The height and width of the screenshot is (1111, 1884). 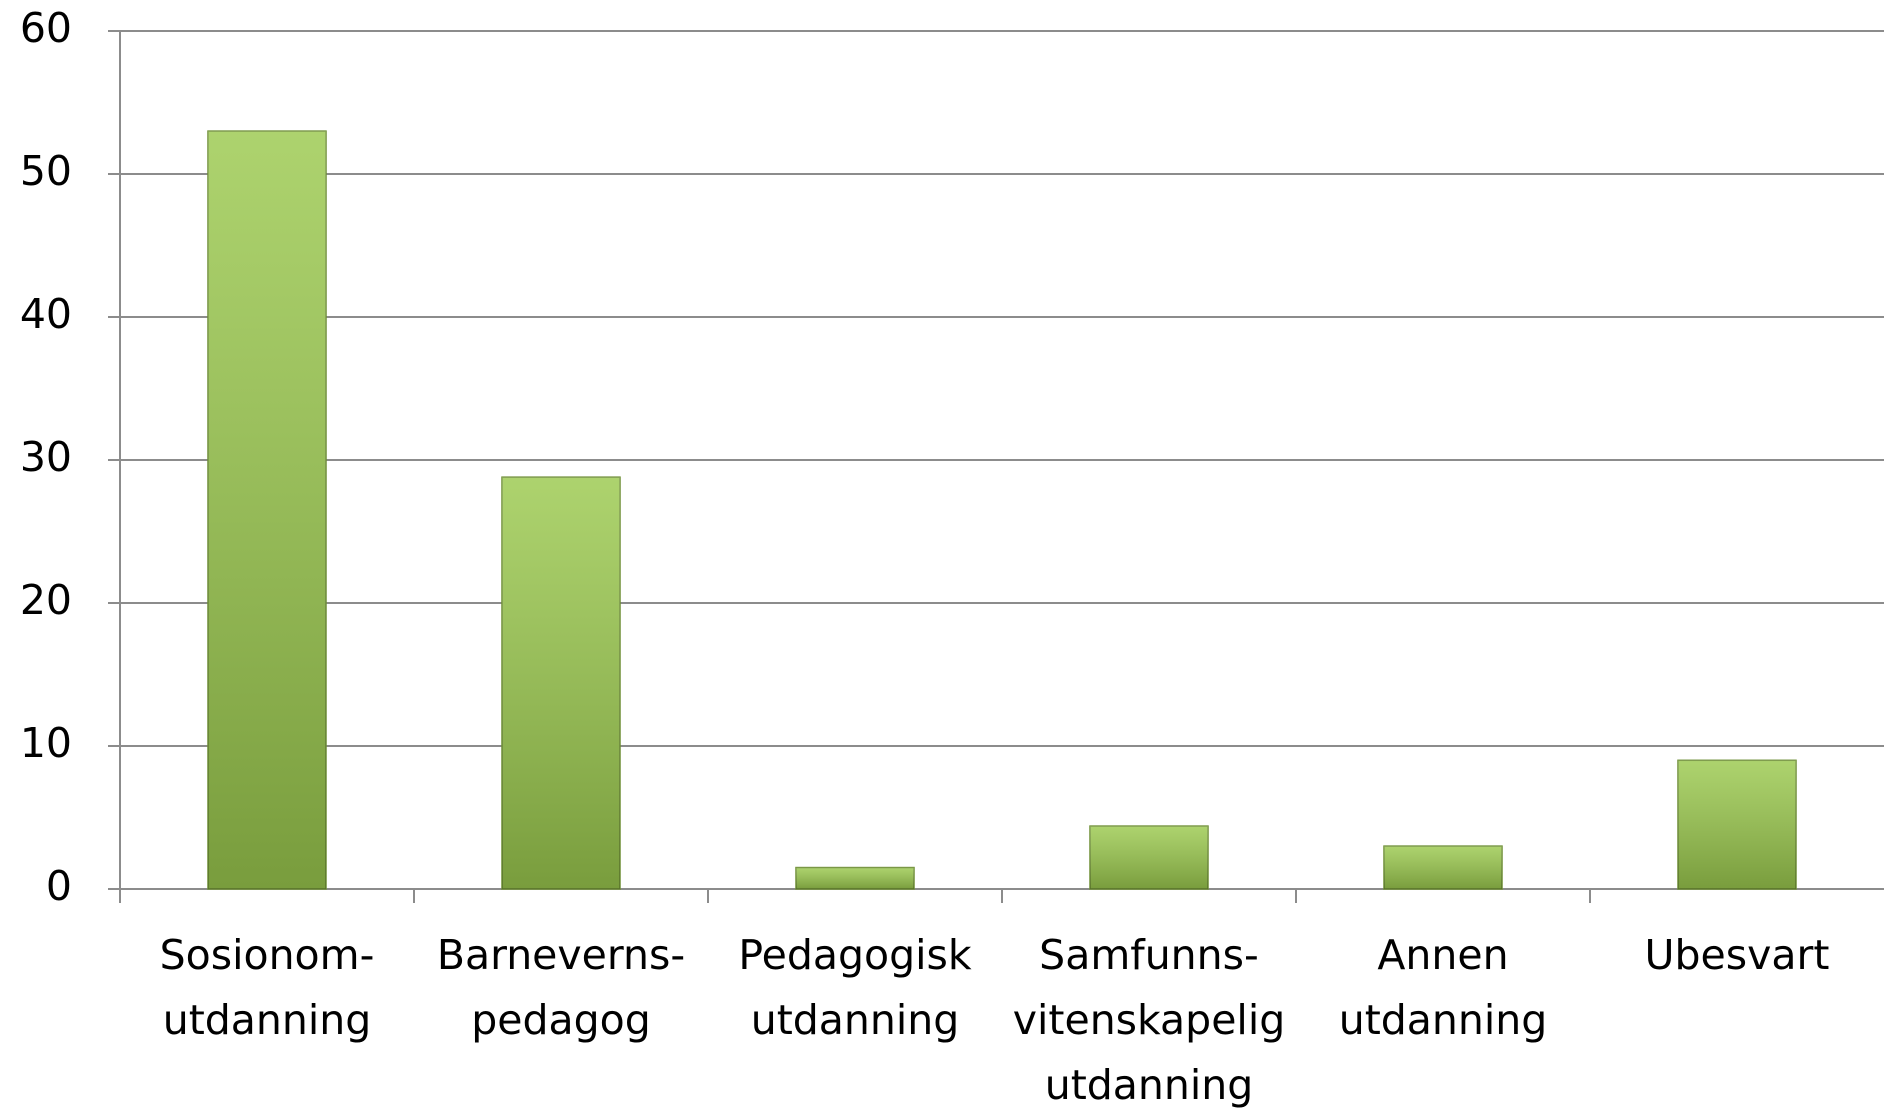 What do you see at coordinates (561, 955) in the screenshot?
I see `x-tick-label-line: Barneverns-` at bounding box center [561, 955].